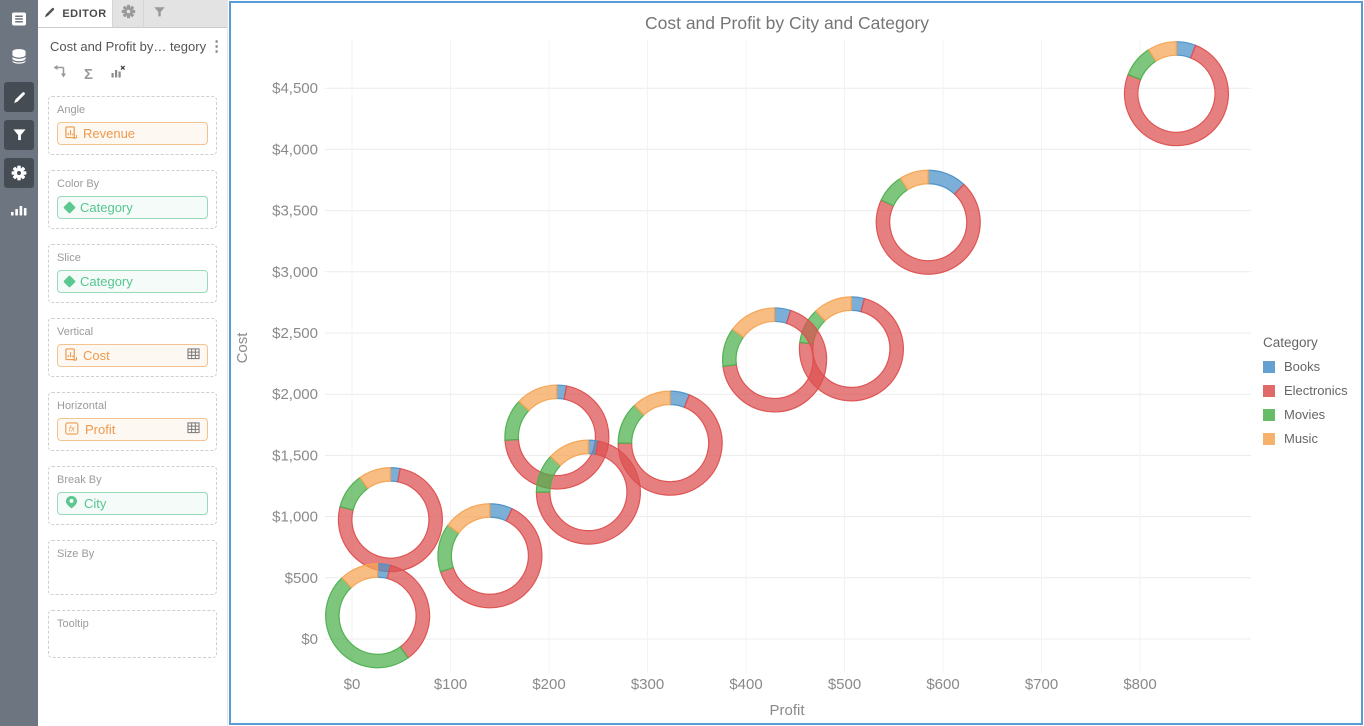 Image resolution: width=1364 pixels, height=726 pixels. I want to click on y-tick-label: $500, so click(301, 578).